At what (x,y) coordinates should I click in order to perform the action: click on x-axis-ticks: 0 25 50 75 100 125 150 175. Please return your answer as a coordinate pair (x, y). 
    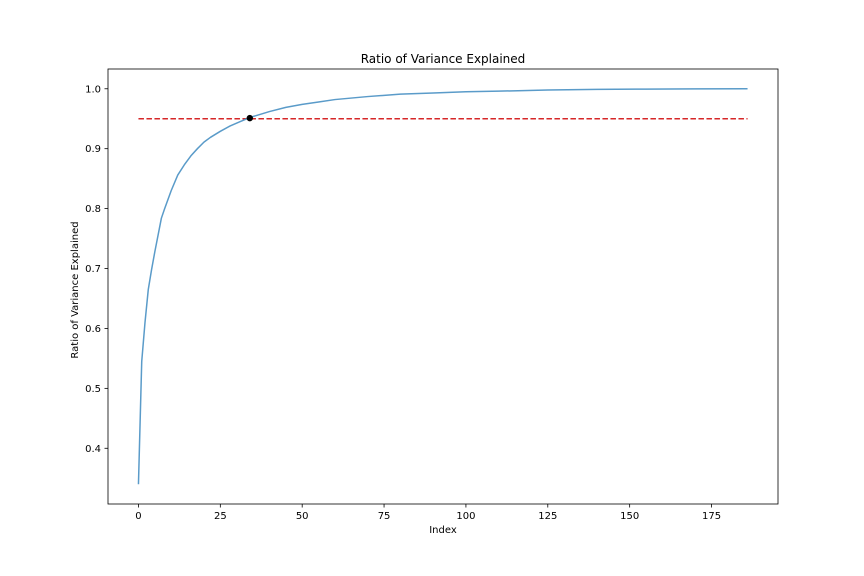
    Looking at the image, I should click on (428, 513).